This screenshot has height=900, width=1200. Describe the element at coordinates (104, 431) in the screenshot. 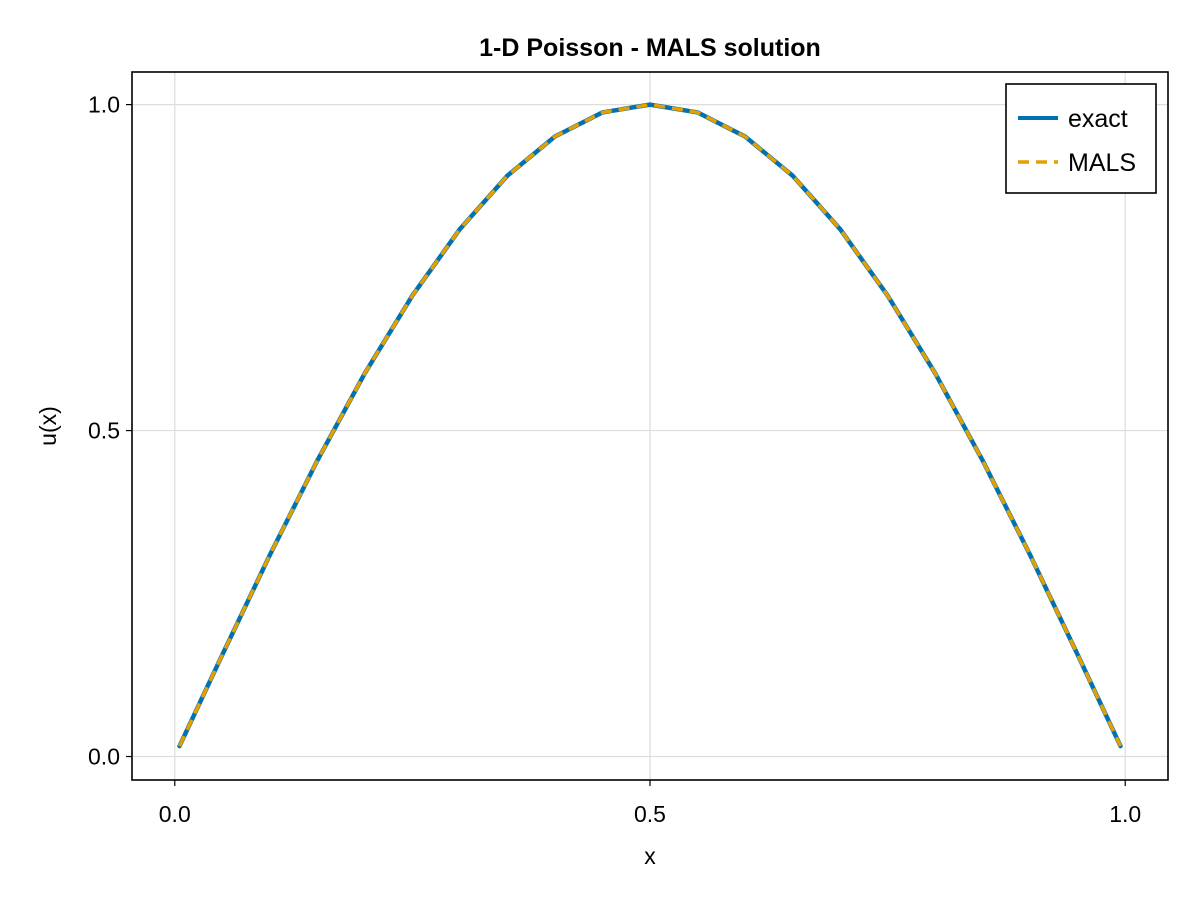

I see `y-tick-label: 0.5` at that location.